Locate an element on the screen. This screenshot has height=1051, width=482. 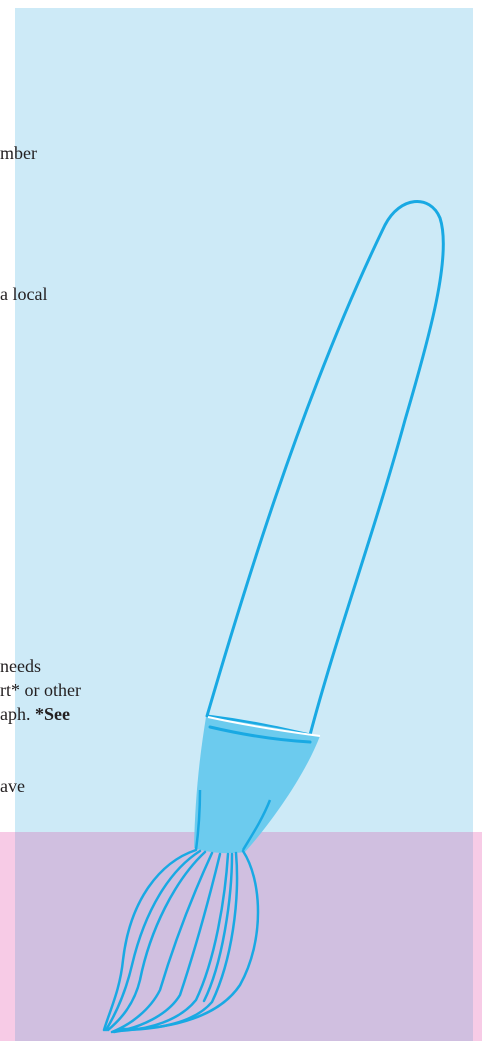
text-fragment-6: ave is located at coordinates (12, 786).